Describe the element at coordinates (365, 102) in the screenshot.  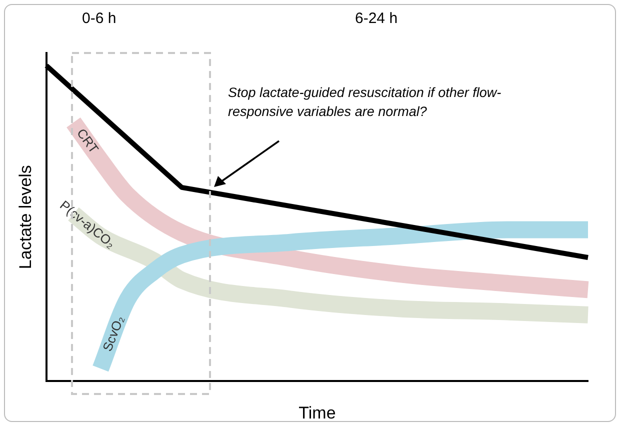
I see `annotation: Stop lactate-guided resuscitation if other flow-responsive variables are normal?` at that location.